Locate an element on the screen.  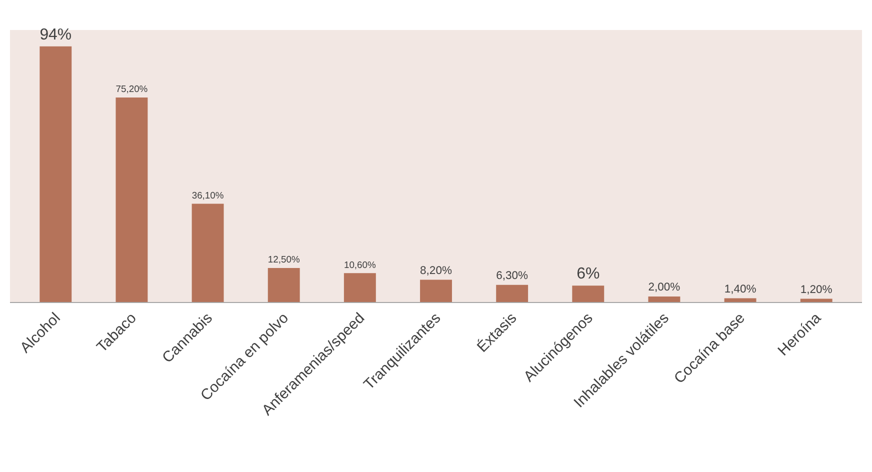
data-label: 6% is located at coordinates (588, 274).